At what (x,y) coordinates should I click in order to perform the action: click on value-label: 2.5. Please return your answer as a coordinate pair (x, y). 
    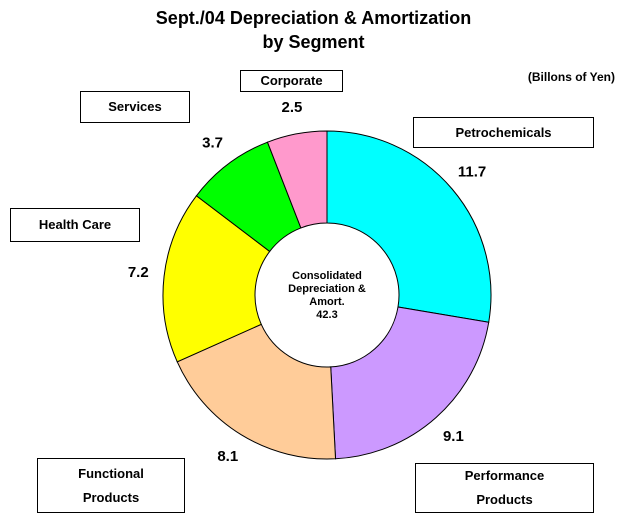
    Looking at the image, I should click on (291, 107).